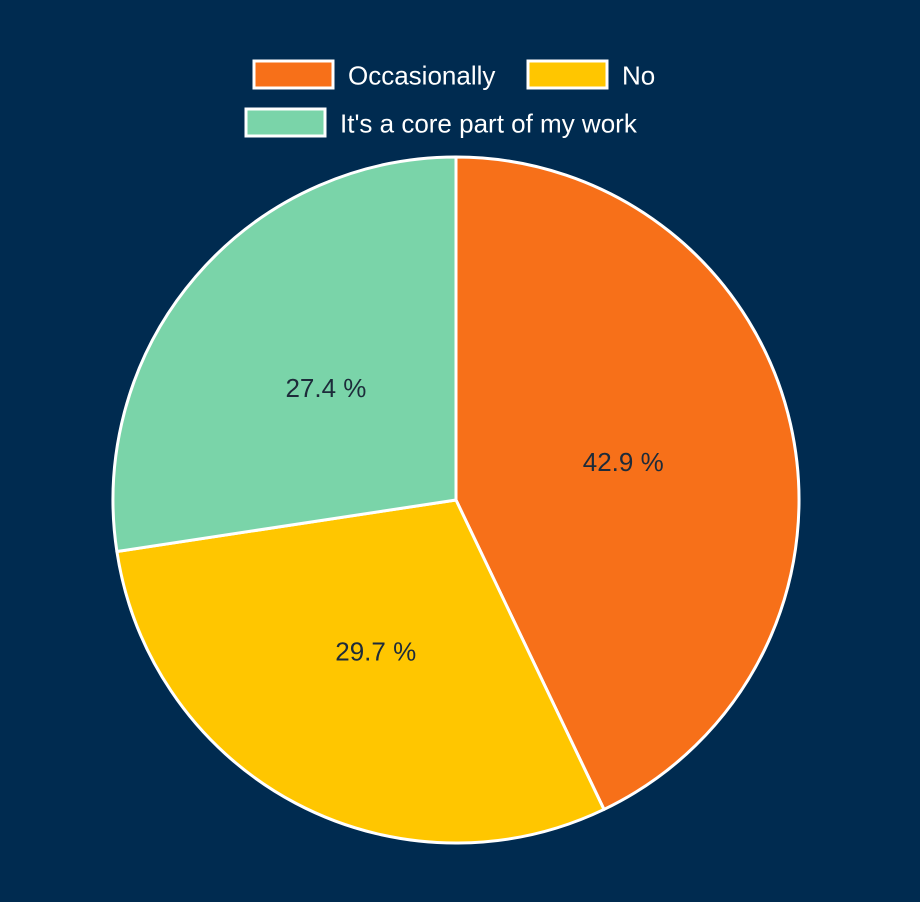 This screenshot has width=920, height=902. Describe the element at coordinates (375, 652) in the screenshot. I see `slice-label-2: 29.7 %` at that location.